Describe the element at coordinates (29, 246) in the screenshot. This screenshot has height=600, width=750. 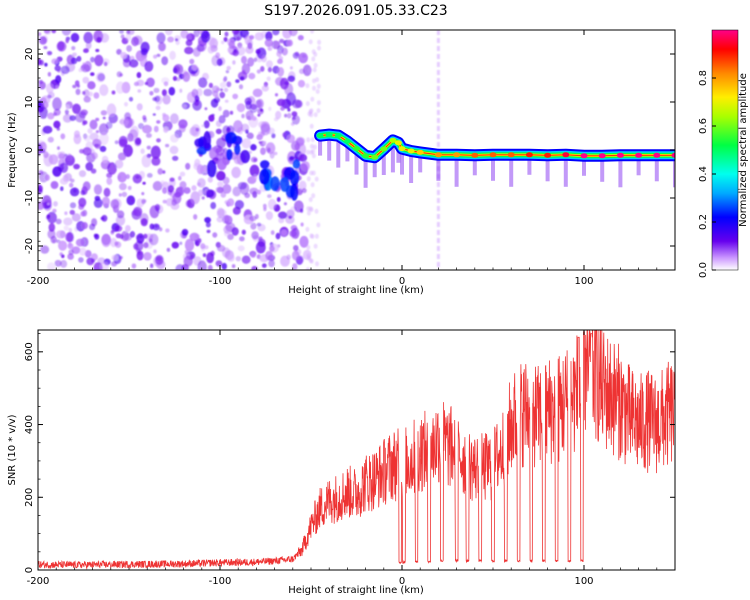
I see `y-tick-label: -20` at that location.